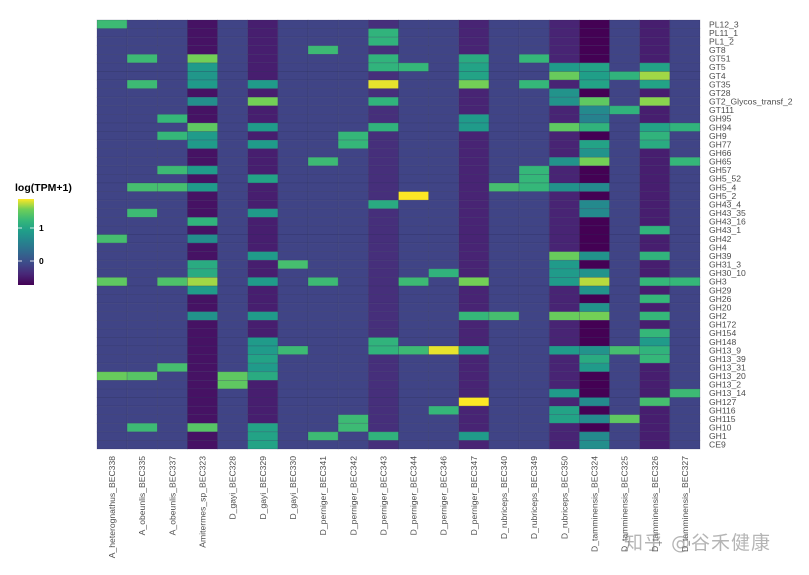 The image size is (809, 575). I want to click on row-label: GH1, so click(718, 436).